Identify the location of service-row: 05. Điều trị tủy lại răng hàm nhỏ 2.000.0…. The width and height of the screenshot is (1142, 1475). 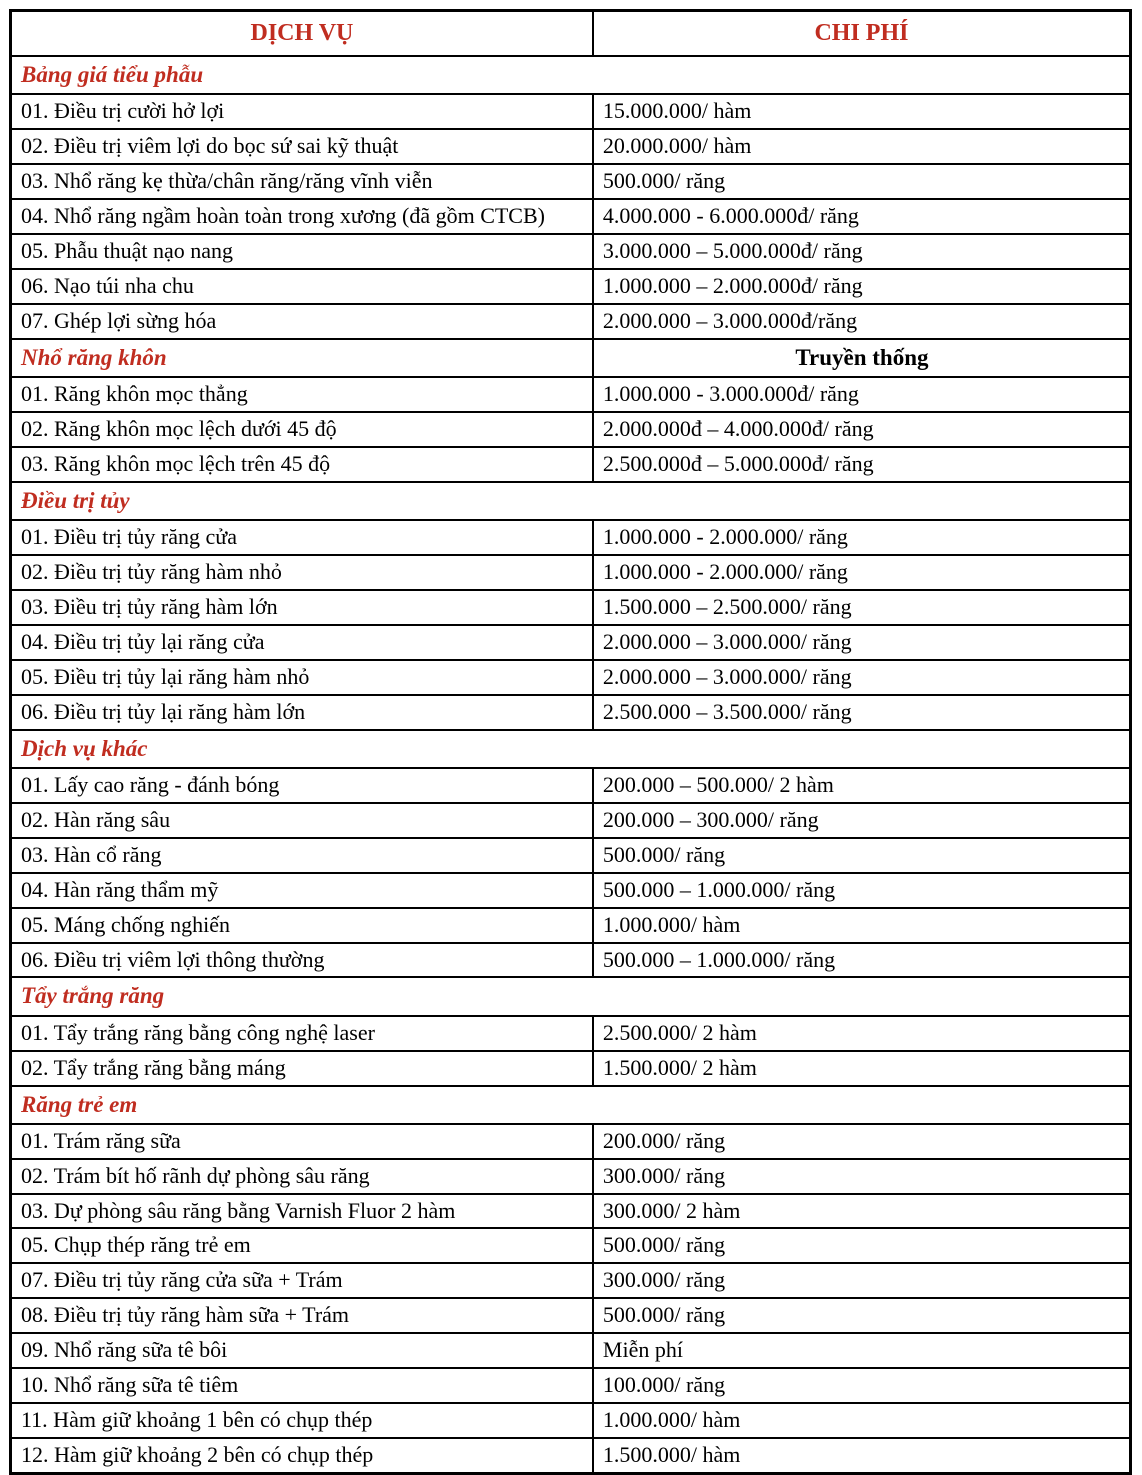
(570, 677).